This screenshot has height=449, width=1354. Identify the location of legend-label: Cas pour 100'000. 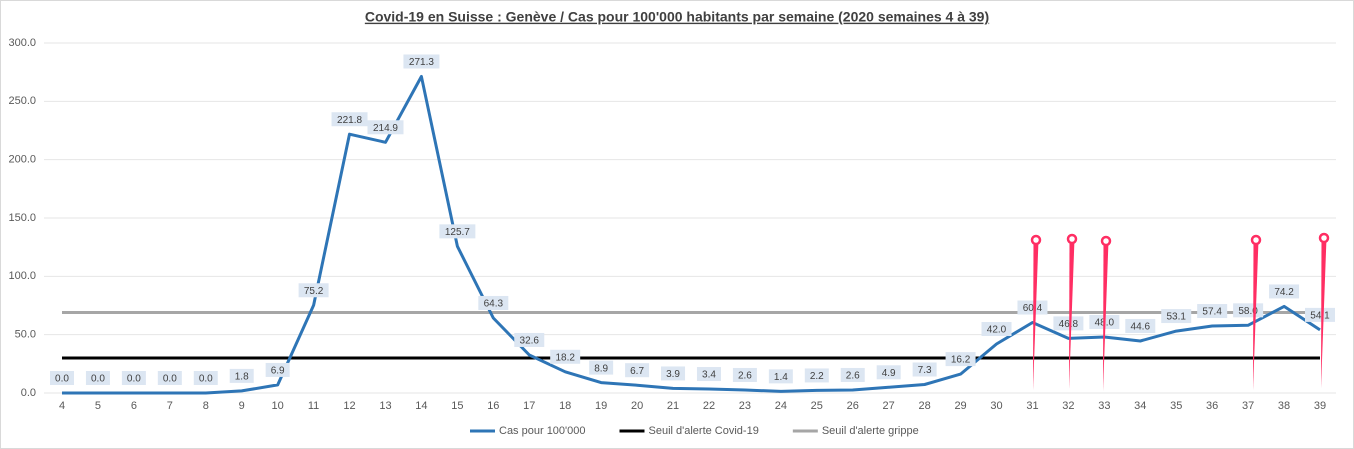
(542, 431).